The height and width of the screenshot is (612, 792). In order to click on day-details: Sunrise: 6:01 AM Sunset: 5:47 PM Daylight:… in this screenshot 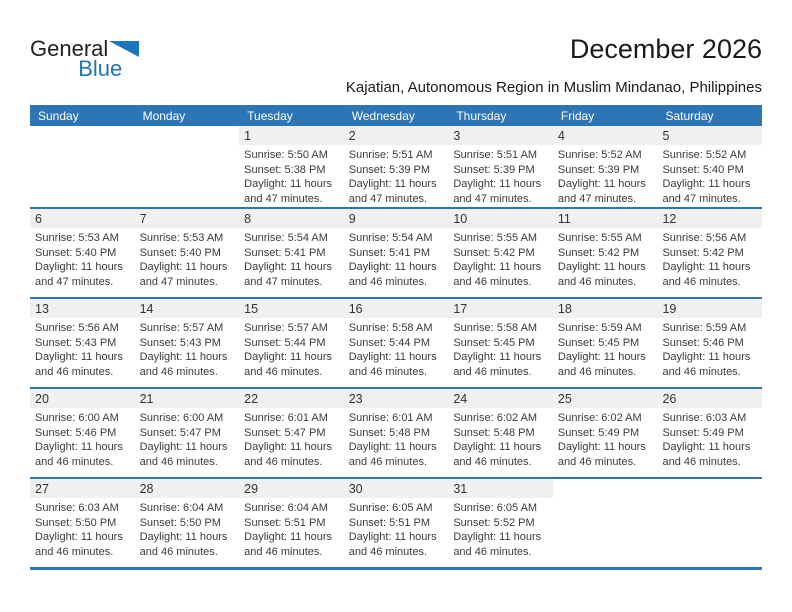, I will do `click(291, 438)`.